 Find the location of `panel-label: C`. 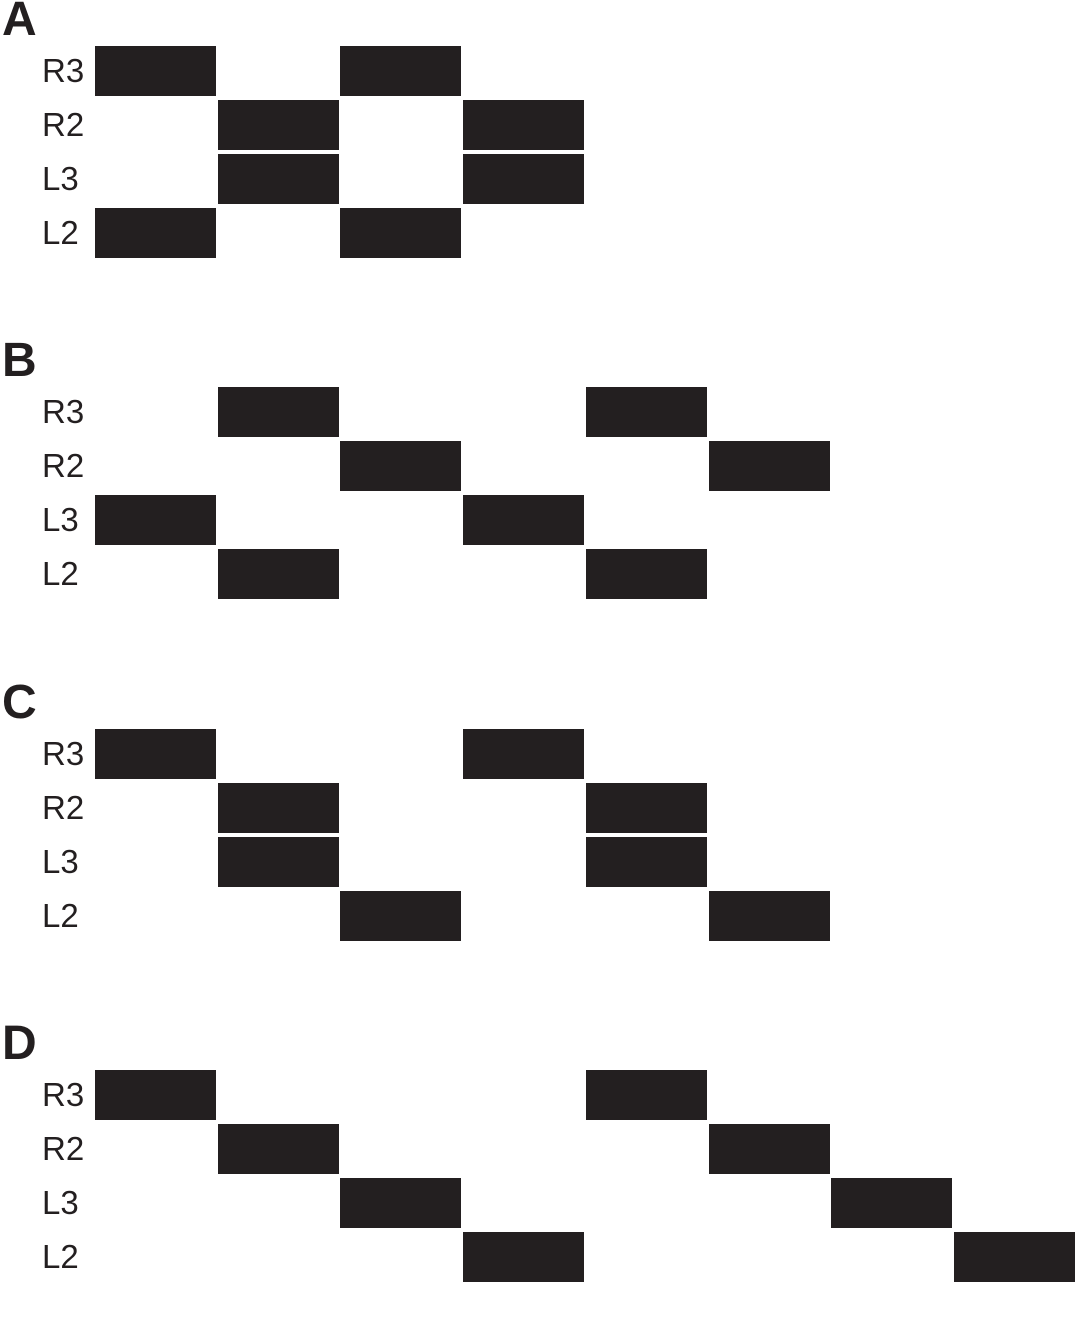

panel-label: C is located at coordinates (19, 702).